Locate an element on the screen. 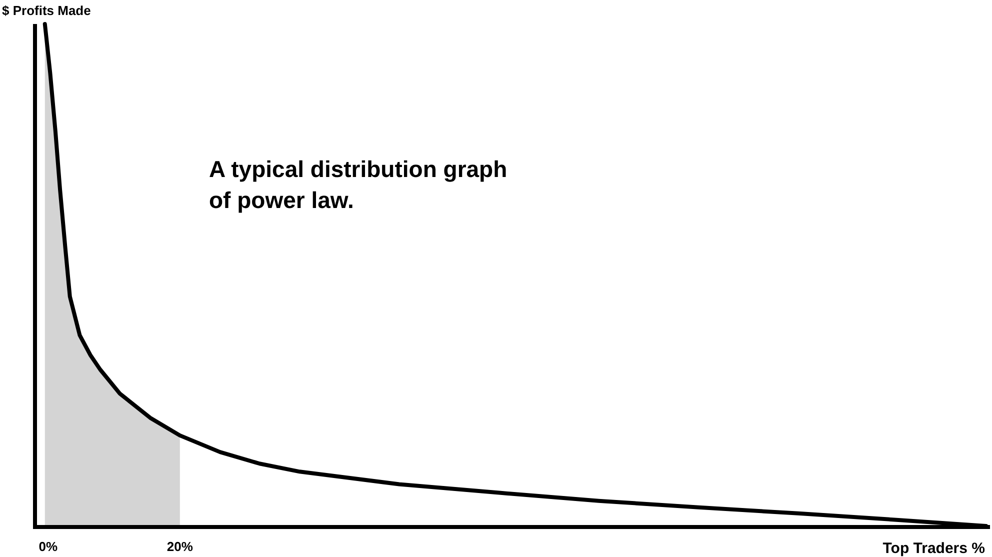 This screenshot has width=992, height=557. annotation: A typical distribution graph of power law. is located at coordinates (358, 184).